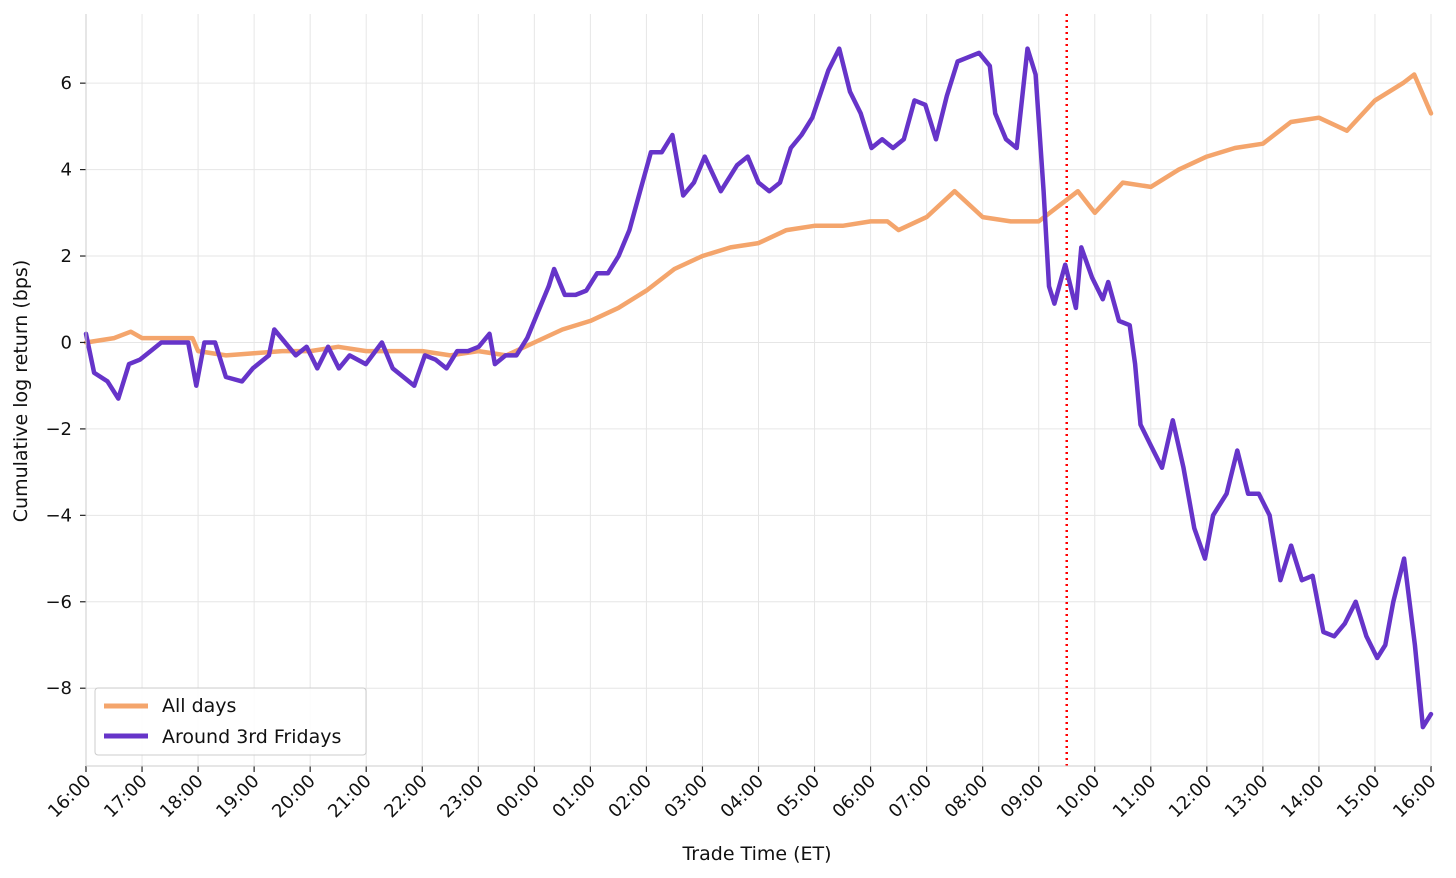 The width and height of the screenshot is (1456, 878). I want to click on y-tick-label: 4, so click(66, 170).